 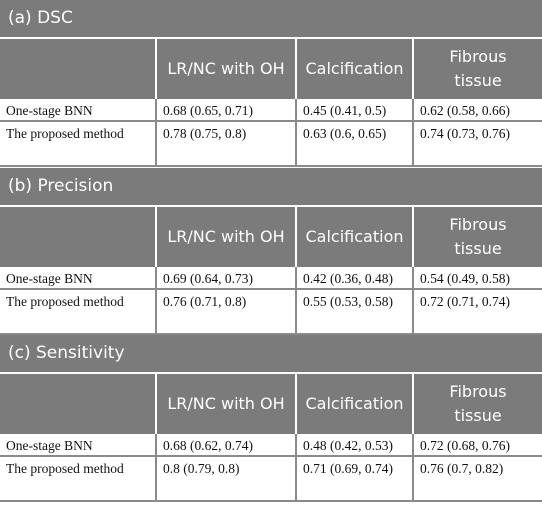 What do you see at coordinates (225, 312) in the screenshot?
I see `data-cell: 0.76 (0.71, 0.8)` at bounding box center [225, 312].